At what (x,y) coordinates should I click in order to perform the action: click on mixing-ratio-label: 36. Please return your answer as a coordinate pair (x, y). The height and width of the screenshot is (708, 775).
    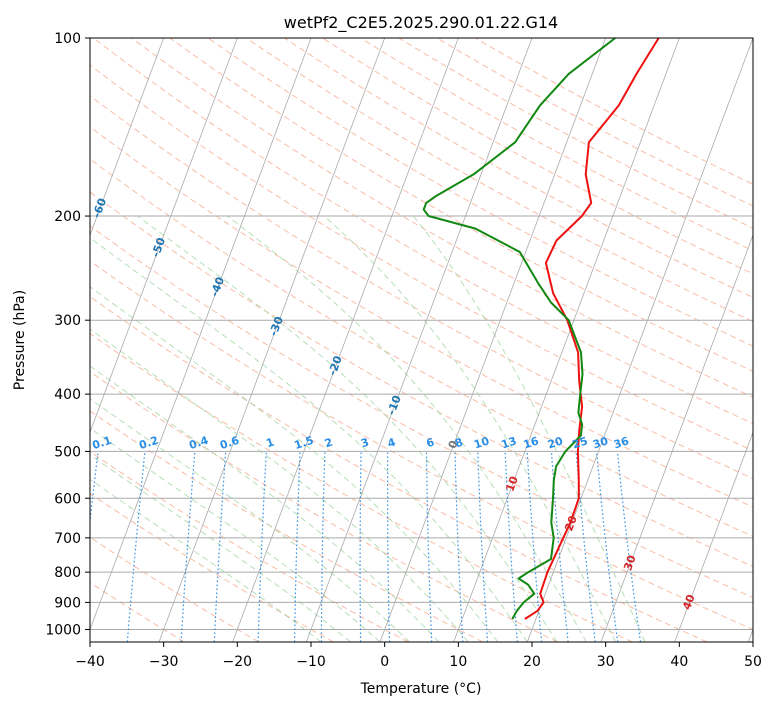
    Looking at the image, I should click on (621, 442).